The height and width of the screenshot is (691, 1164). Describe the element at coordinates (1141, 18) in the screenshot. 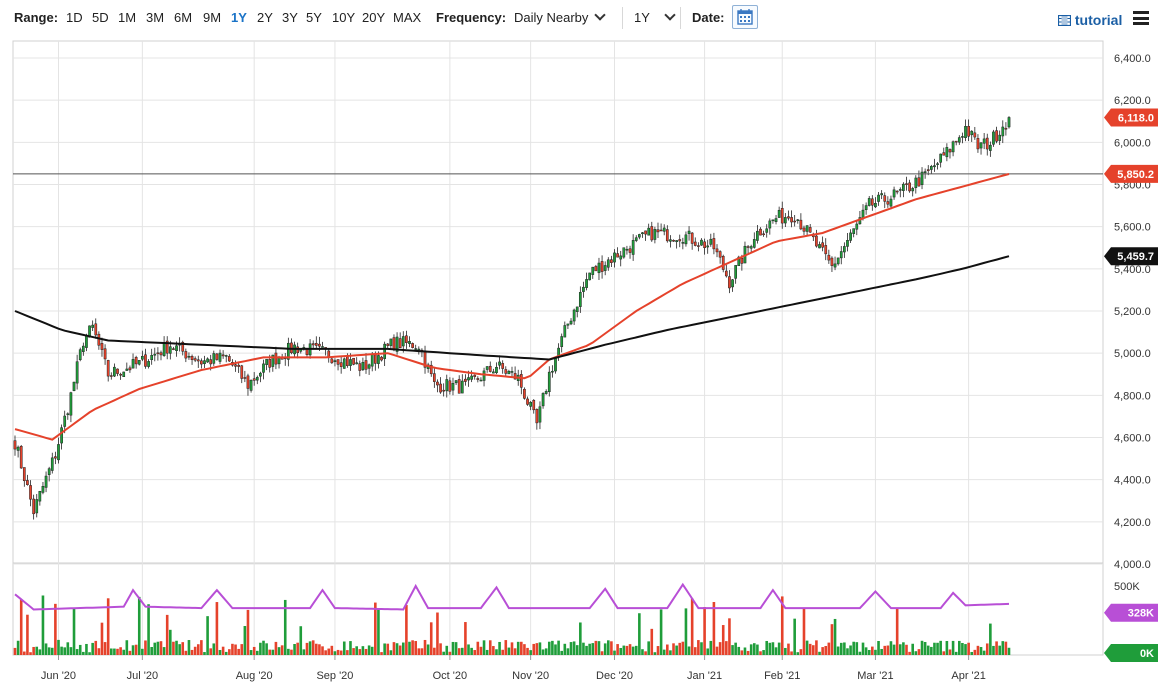

I see `hamburger-menu-icon` at that location.